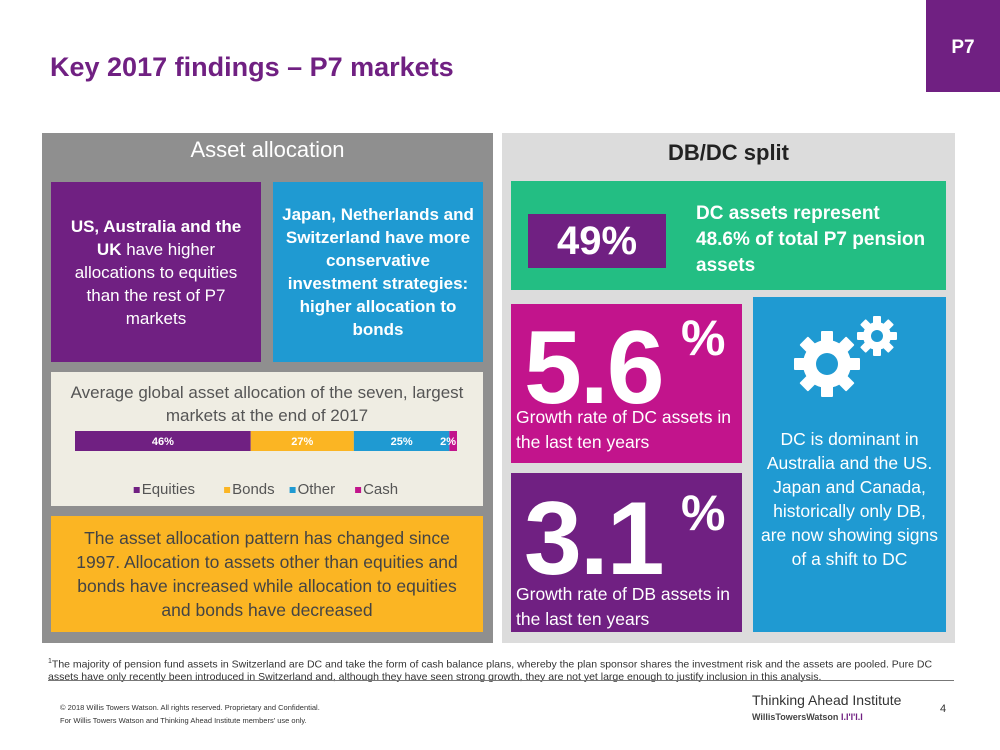 The height and width of the screenshot is (750, 1000). Describe the element at coordinates (594, 368) in the screenshot. I see `dc-growth-number: 5.6` at that location.